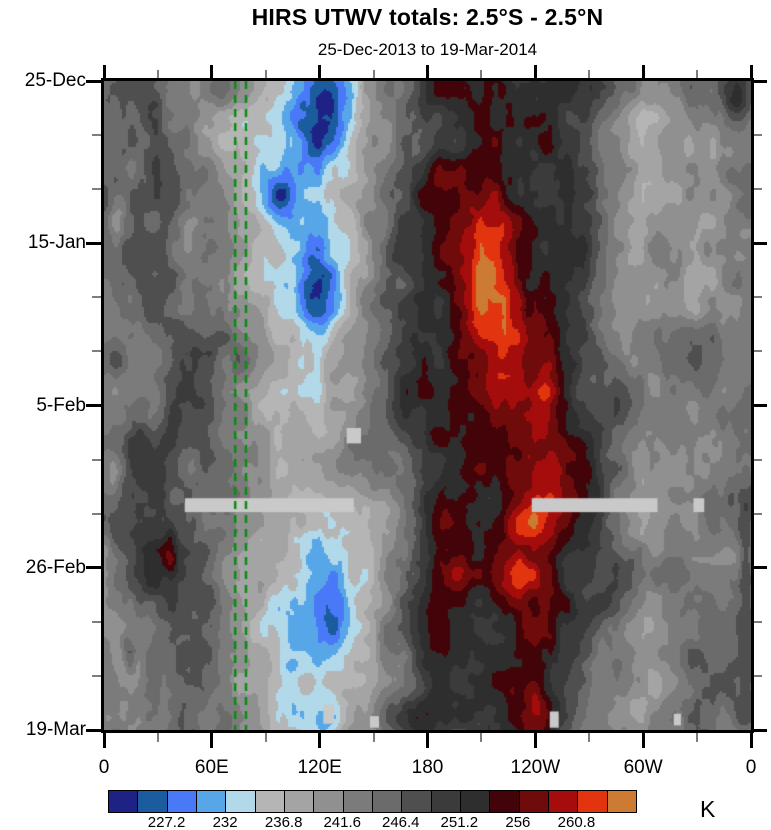 The width and height of the screenshot is (771, 830). I want to click on y-tick-label: 25-Dec, so click(55, 80).